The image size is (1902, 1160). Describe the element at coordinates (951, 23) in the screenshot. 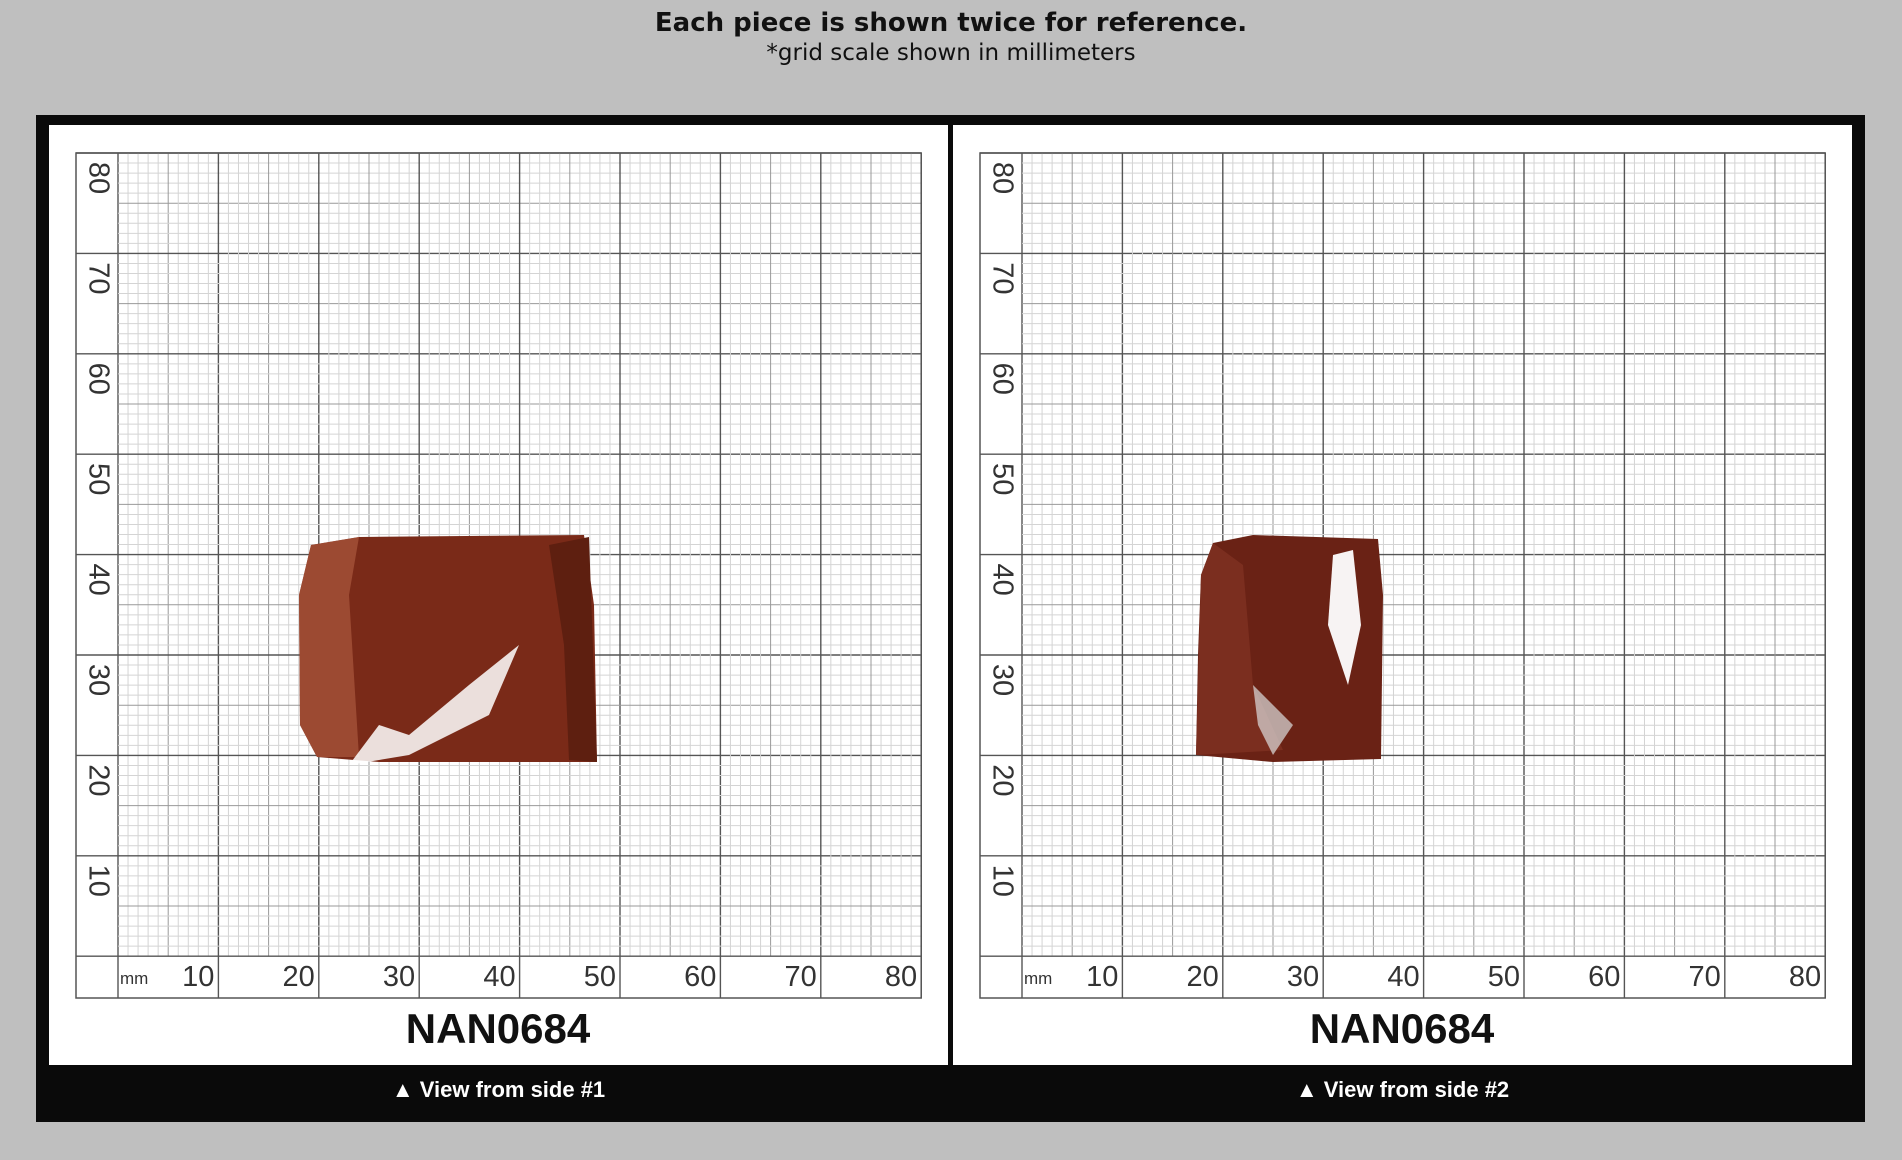

I see `title: Each piece is shown twice for reference.` at that location.